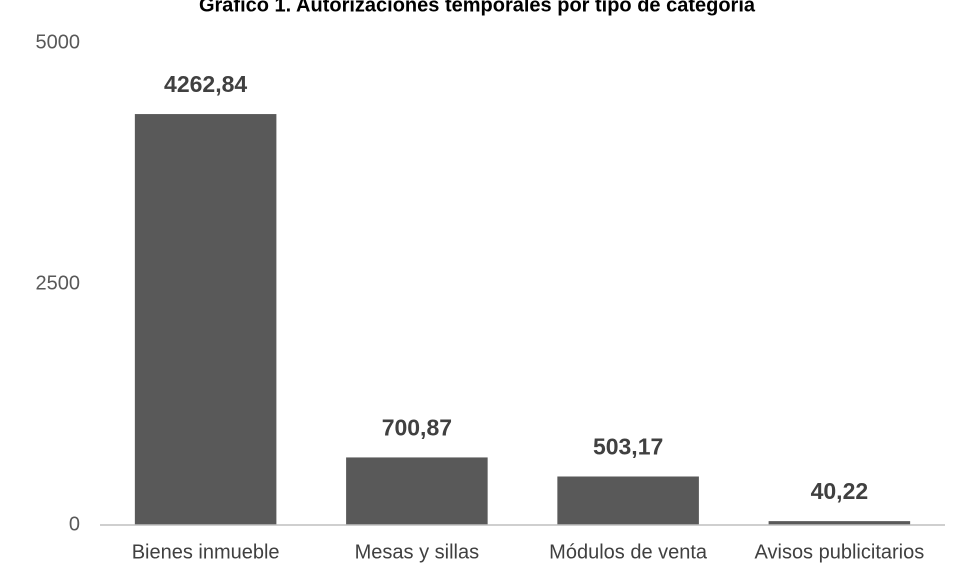 The image size is (954, 579). I want to click on x-tick-label: Mesas y sillas, so click(417, 552).